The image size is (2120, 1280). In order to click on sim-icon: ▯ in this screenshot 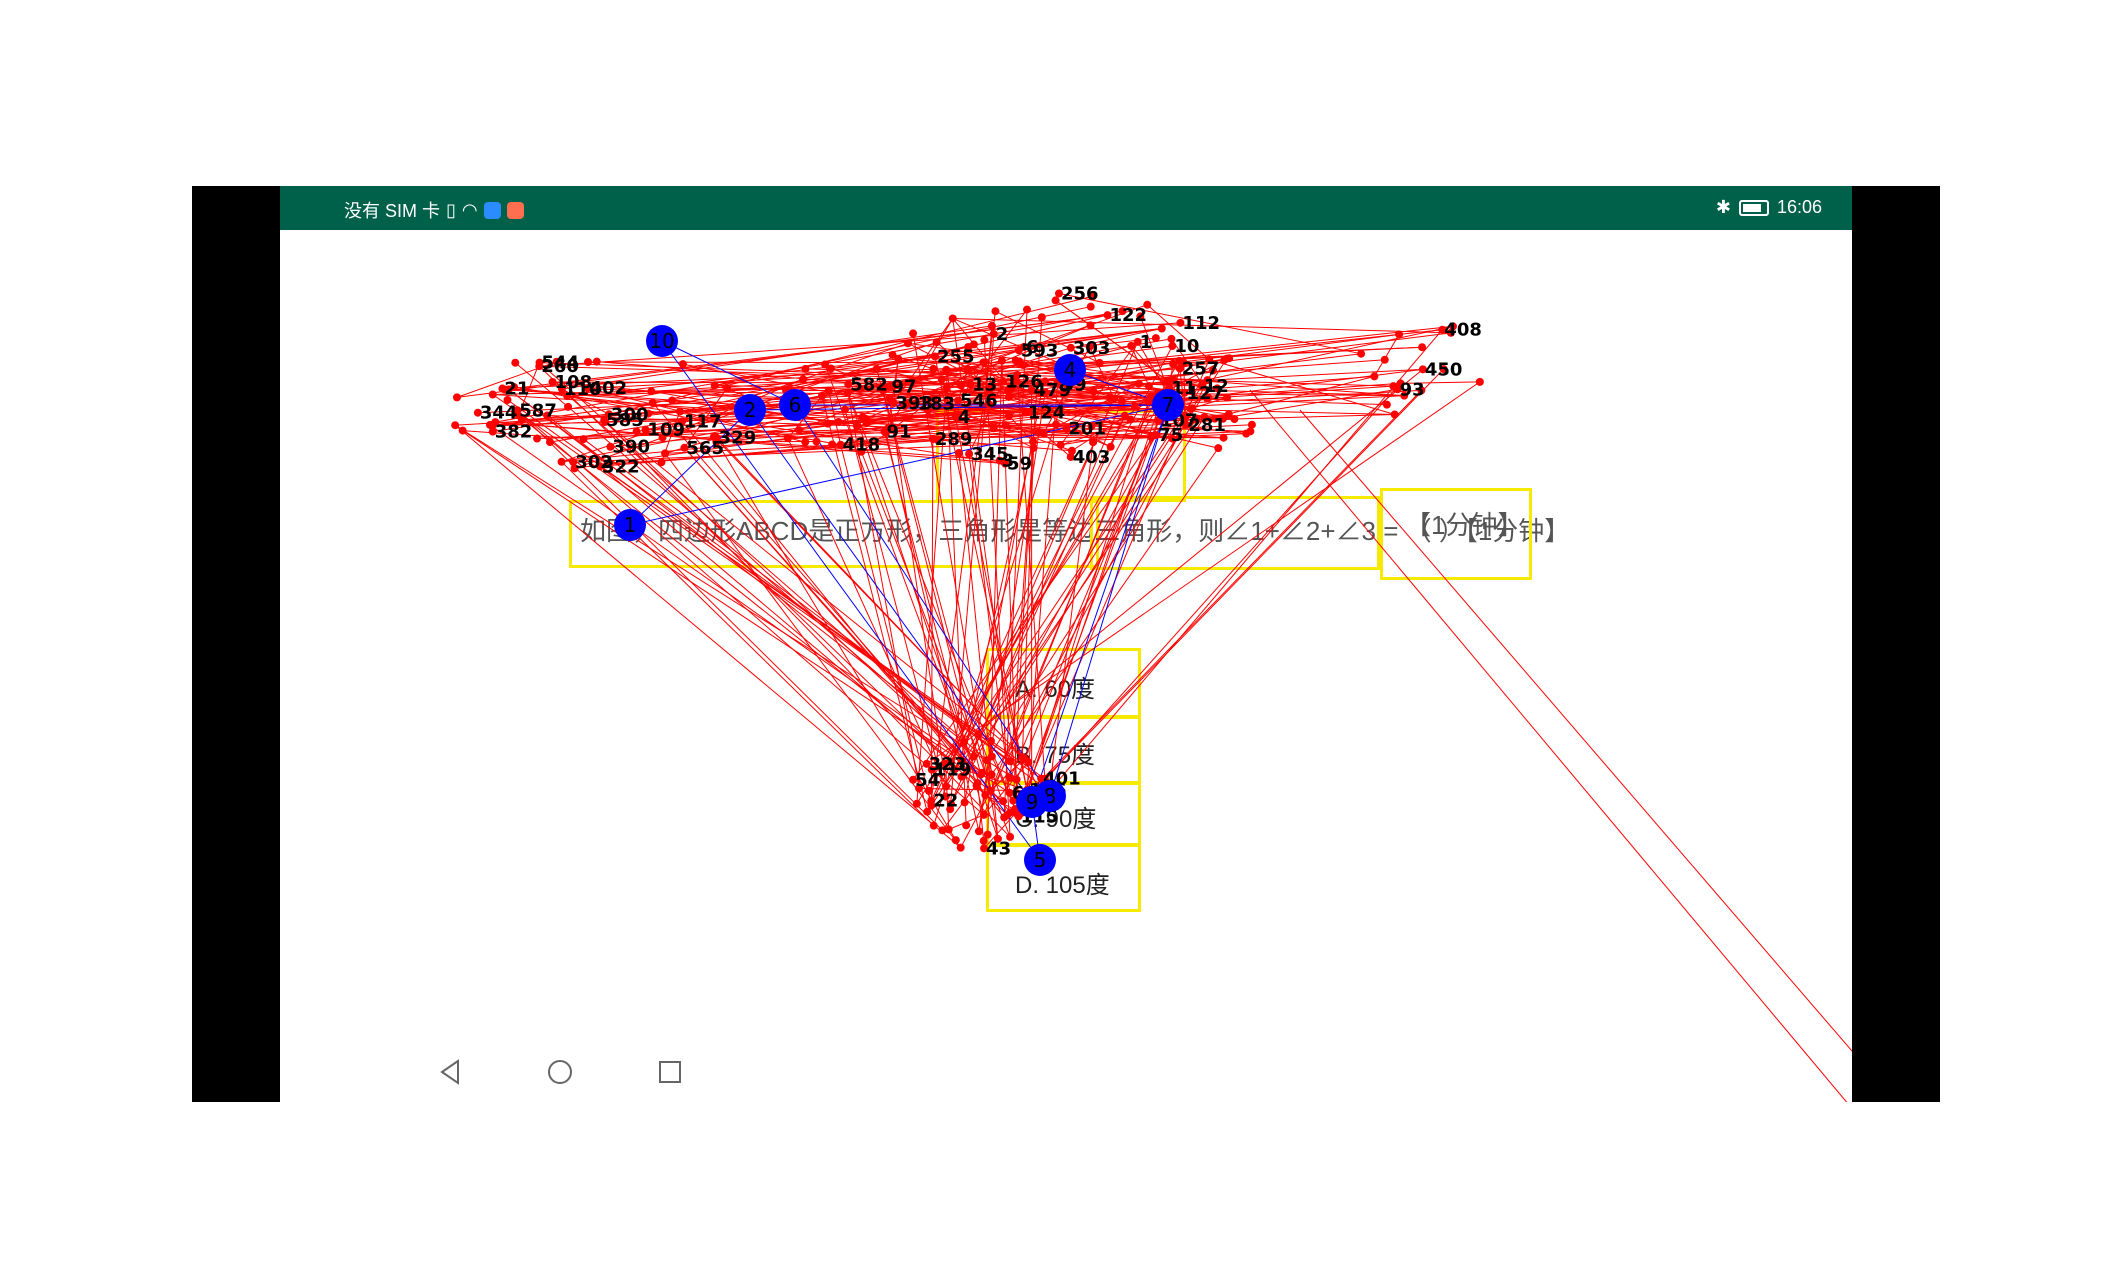, I will do `click(451, 209)`.